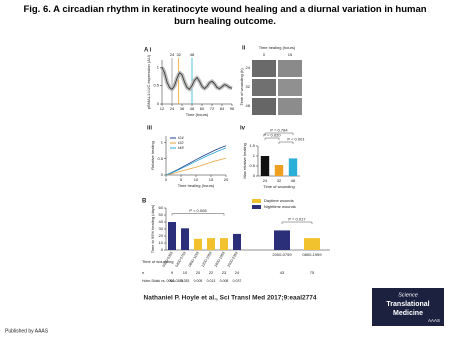  What do you see at coordinates (256, 201) in the screenshot?
I see `legend-swatch` at bounding box center [256, 201].